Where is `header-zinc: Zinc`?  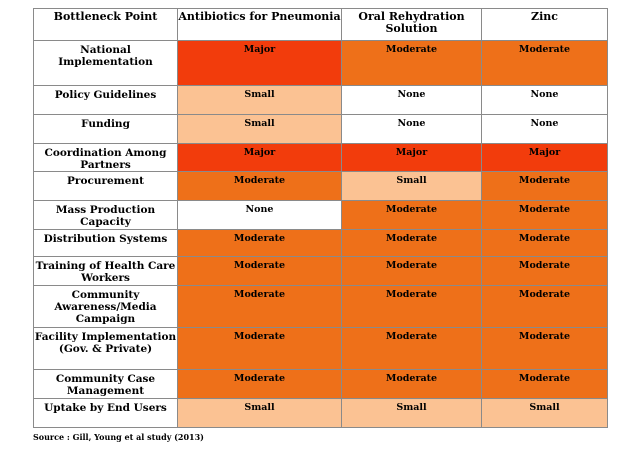 header-zinc: Zinc is located at coordinates (544, 24).